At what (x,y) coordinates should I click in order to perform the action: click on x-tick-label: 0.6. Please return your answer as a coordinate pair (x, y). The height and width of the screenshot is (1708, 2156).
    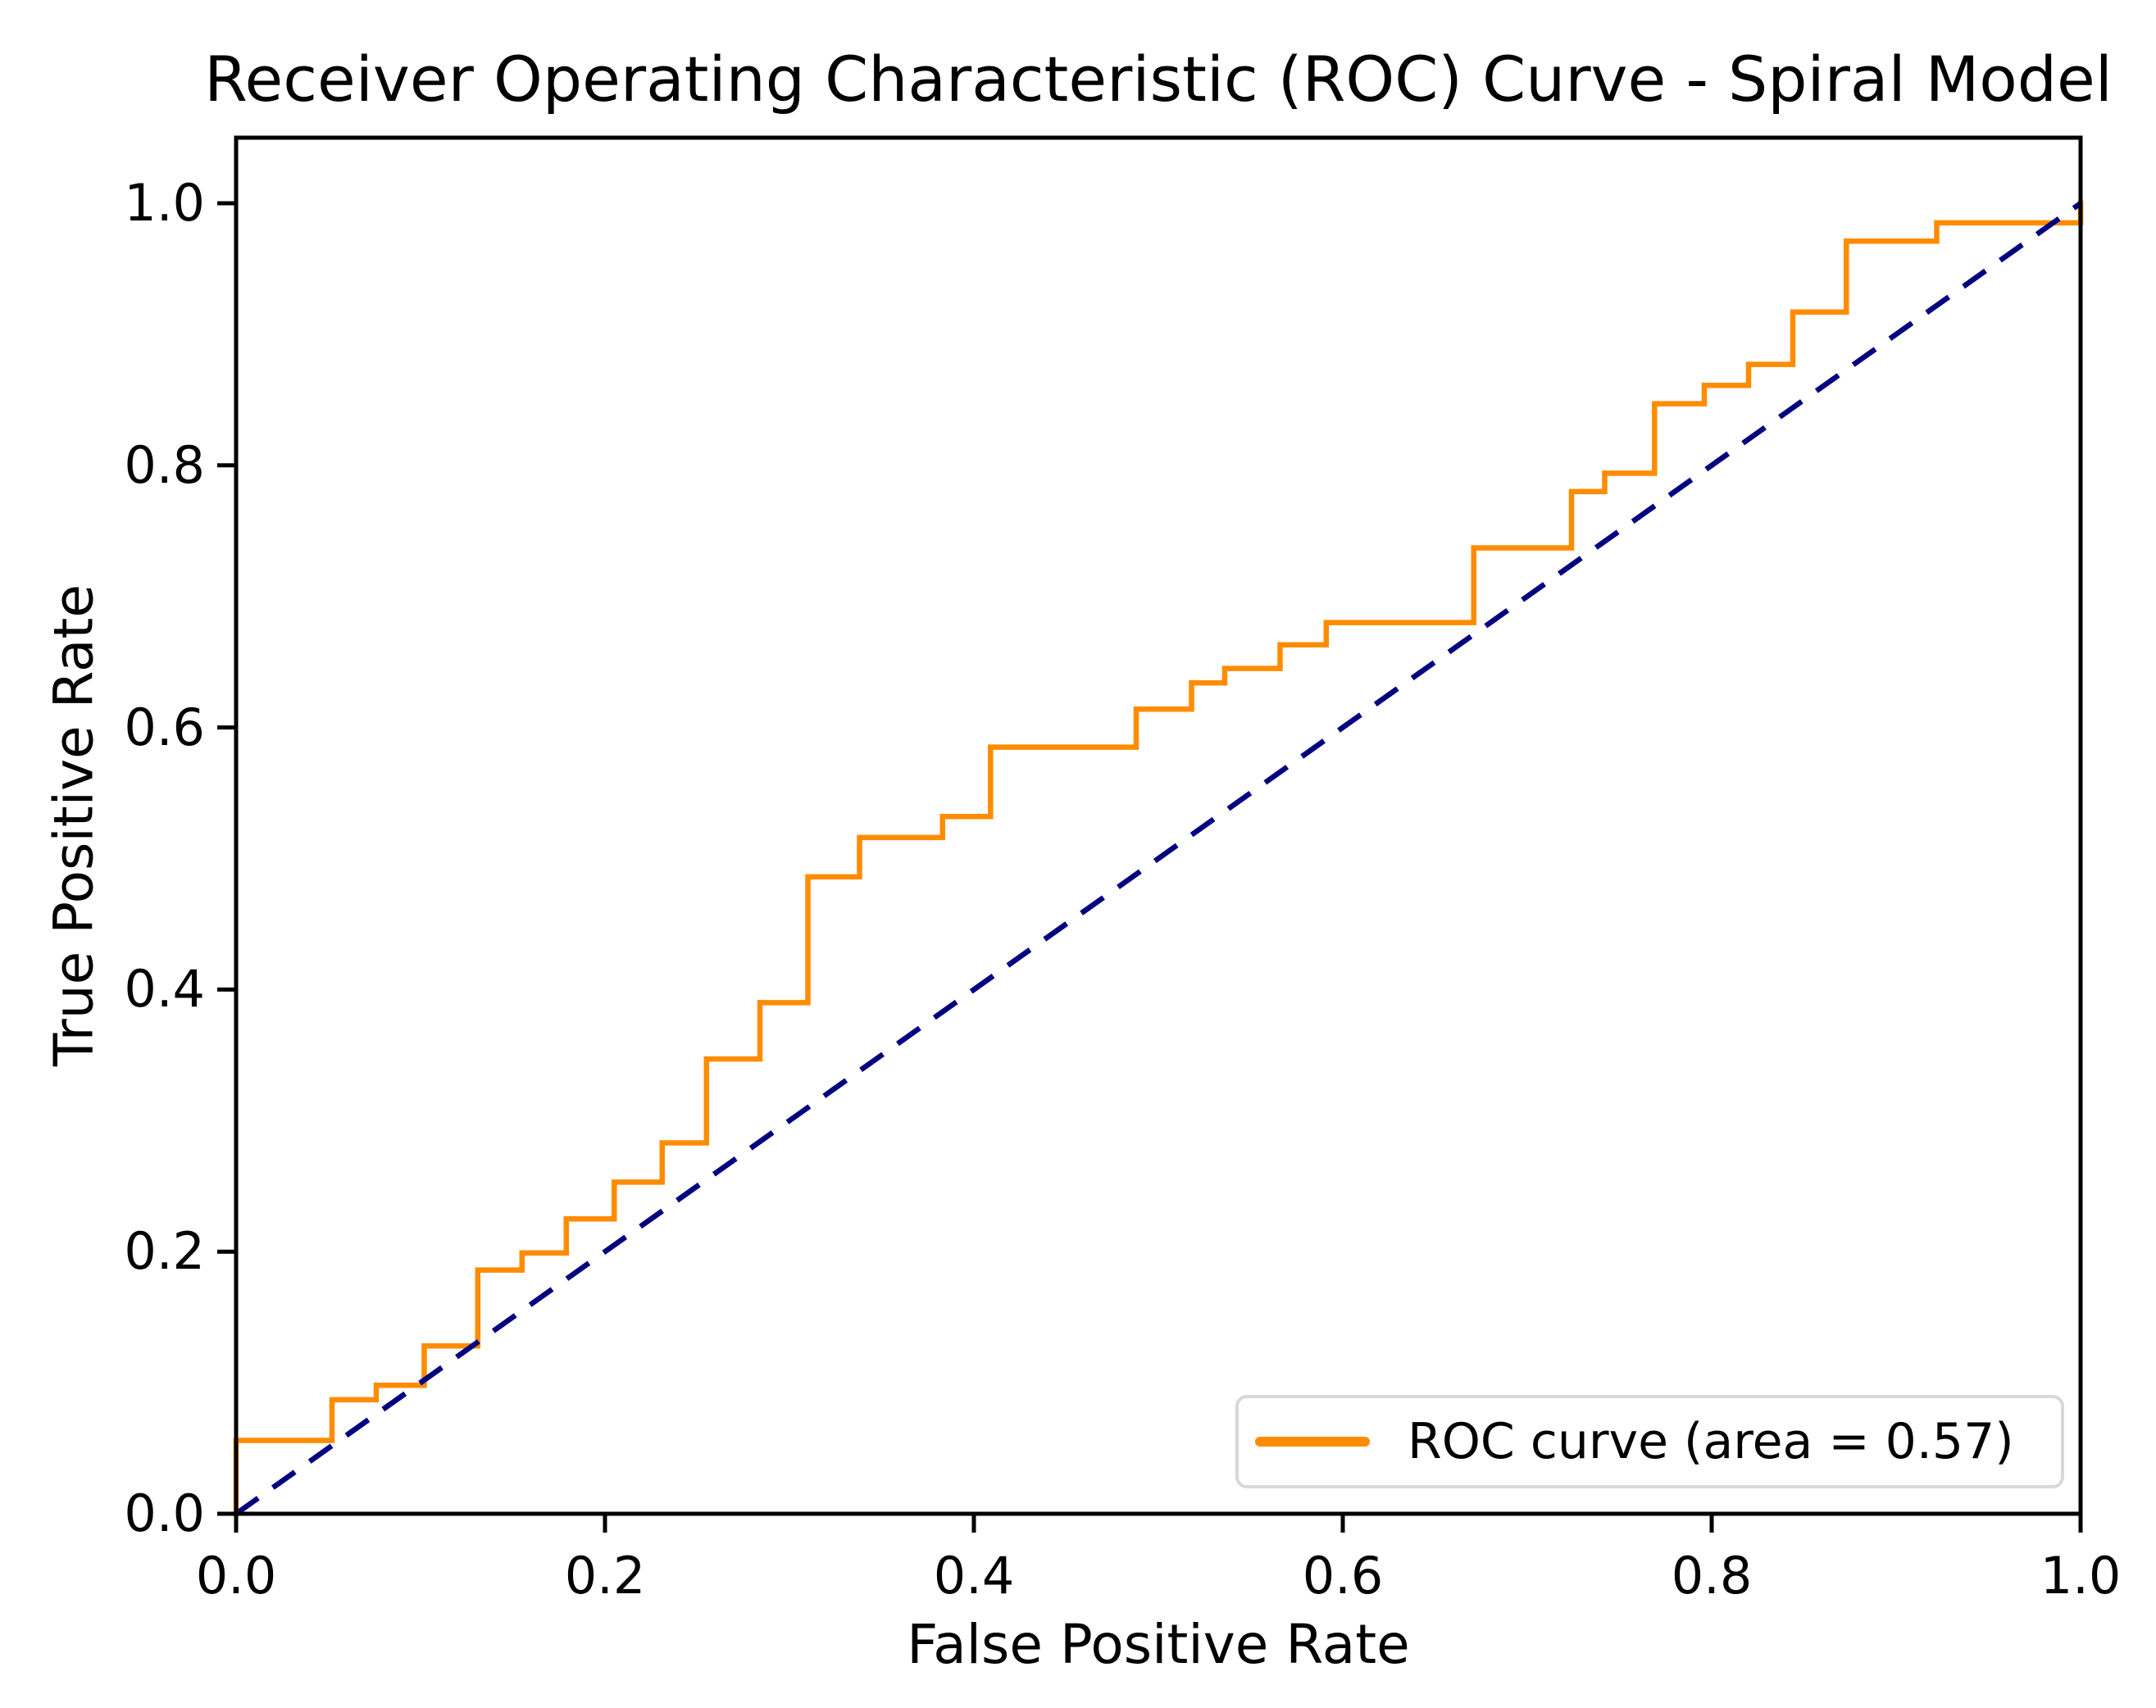
    Looking at the image, I should click on (1343, 1576).